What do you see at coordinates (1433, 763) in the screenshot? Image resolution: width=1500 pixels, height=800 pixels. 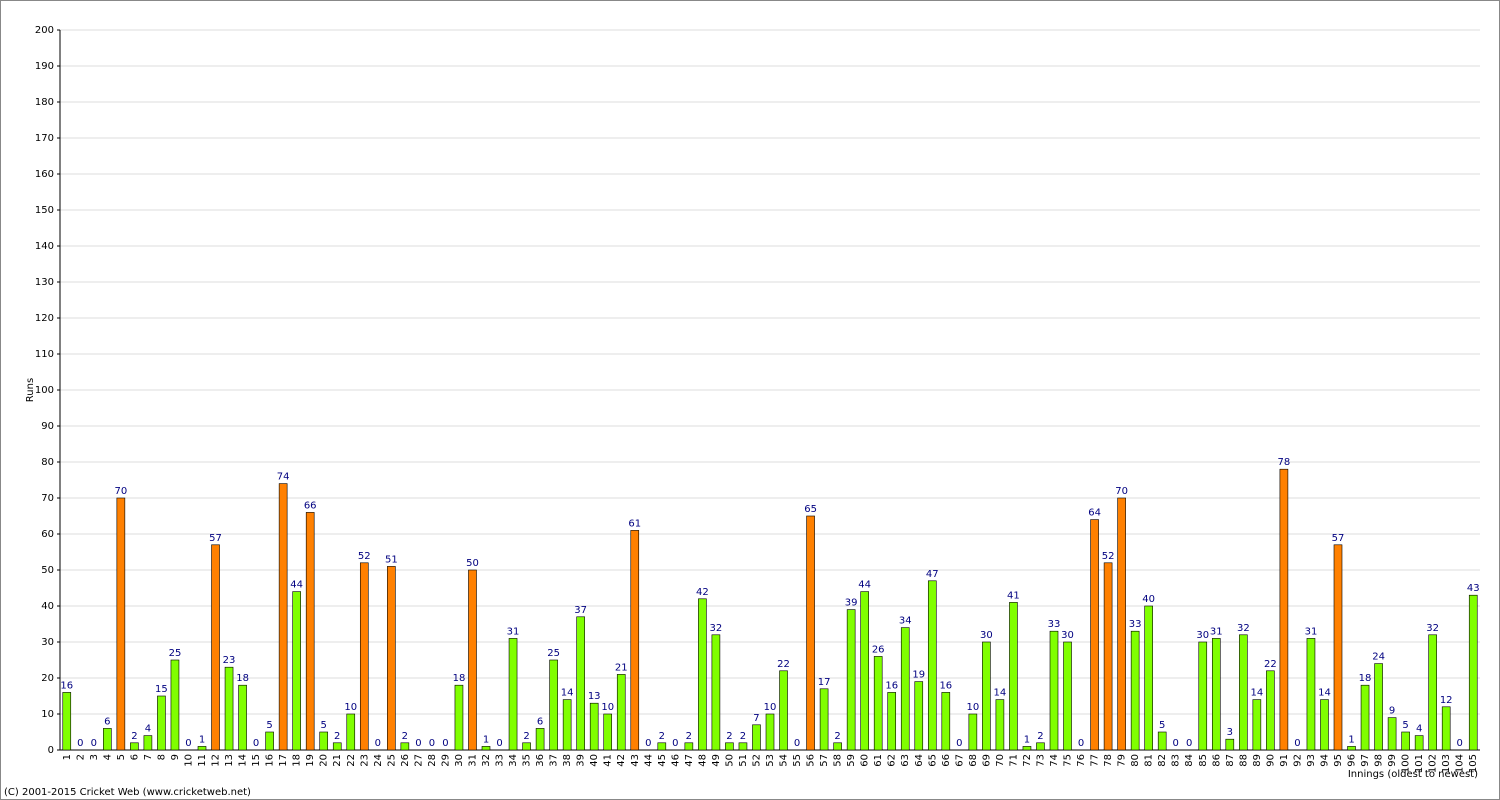 I see `x-tick-label: 102` at bounding box center [1433, 763].